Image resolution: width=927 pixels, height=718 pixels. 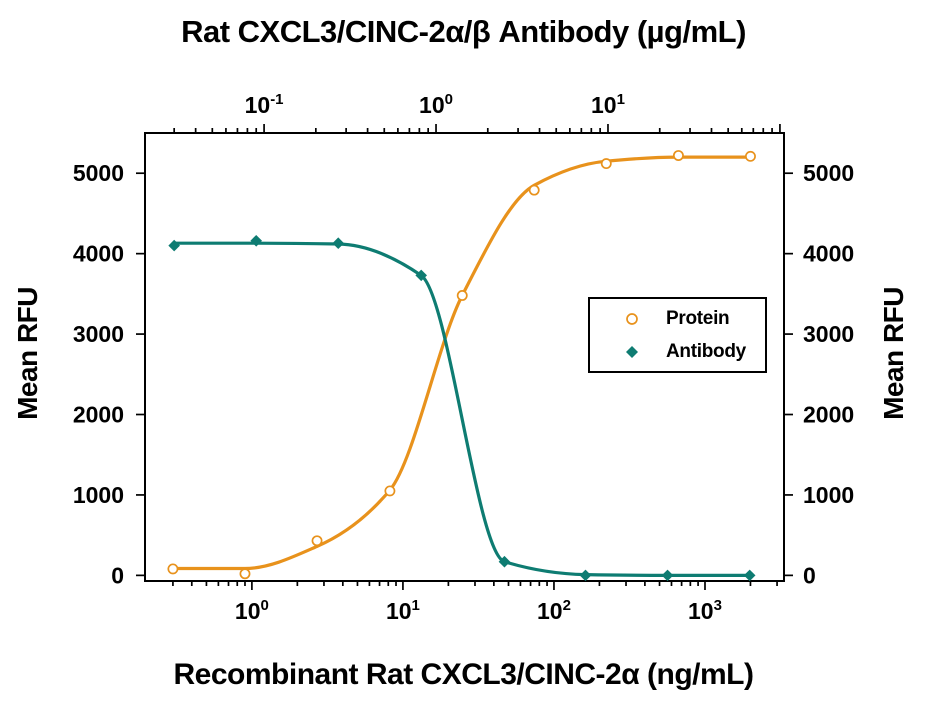 I want to click on legend-item-antibody: Antibody, so click(x=677, y=351).